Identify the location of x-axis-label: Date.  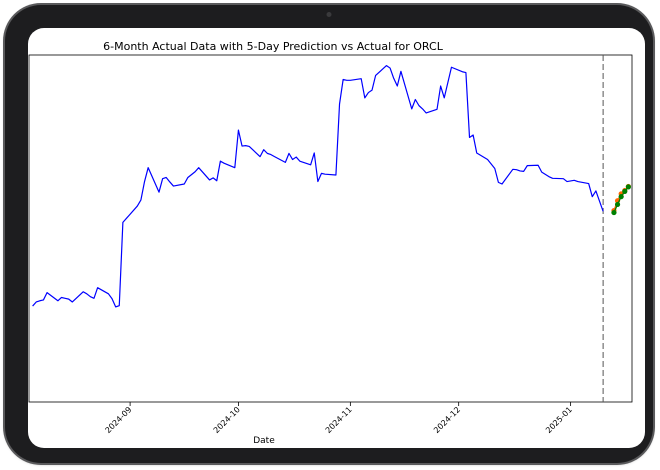
(264, 441).